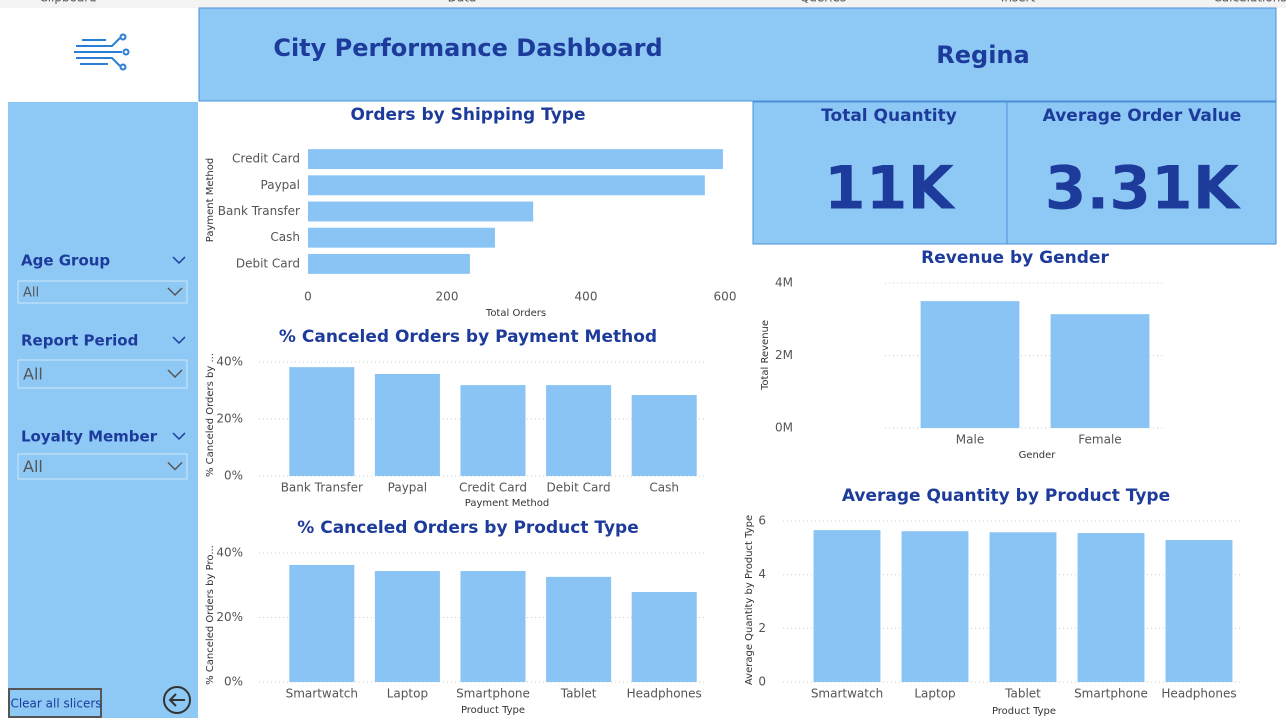 This screenshot has height=718, width=1286. What do you see at coordinates (233, 682) in the screenshot?
I see `y-tick-label: 0%` at bounding box center [233, 682].